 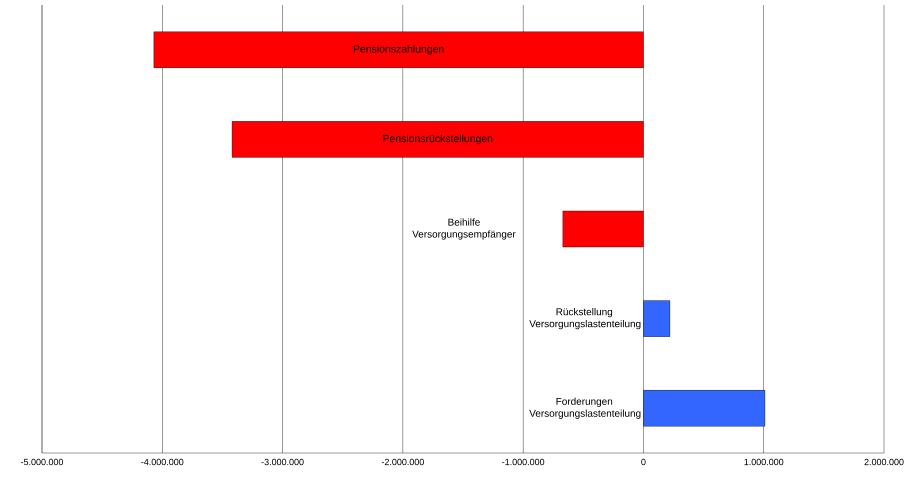 I want to click on x-tick-label: 2.000.000, so click(x=884, y=462).